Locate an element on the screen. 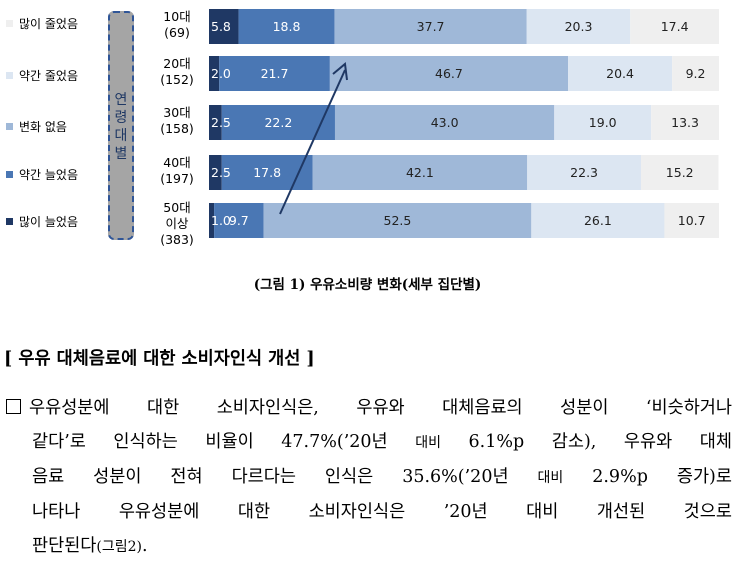 This screenshot has width=735, height=572. data-label: 43.0 is located at coordinates (445, 122).